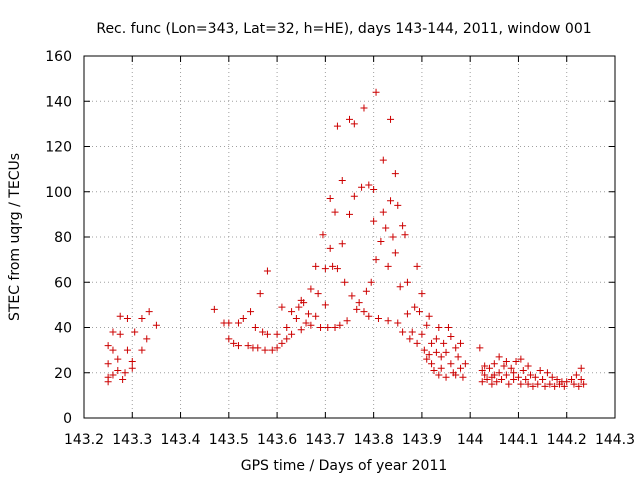  What do you see at coordinates (374, 440) in the screenshot?
I see `x-tick-label: 143.8` at bounding box center [374, 440].